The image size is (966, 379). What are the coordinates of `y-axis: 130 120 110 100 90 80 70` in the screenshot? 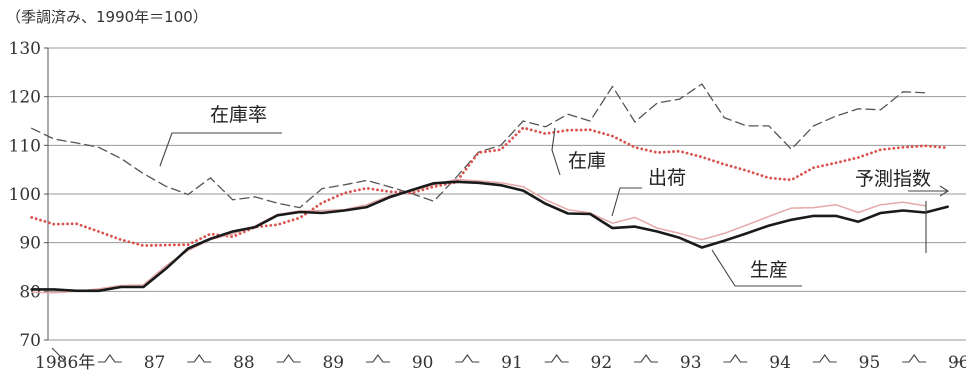 It's located at (29, 195).